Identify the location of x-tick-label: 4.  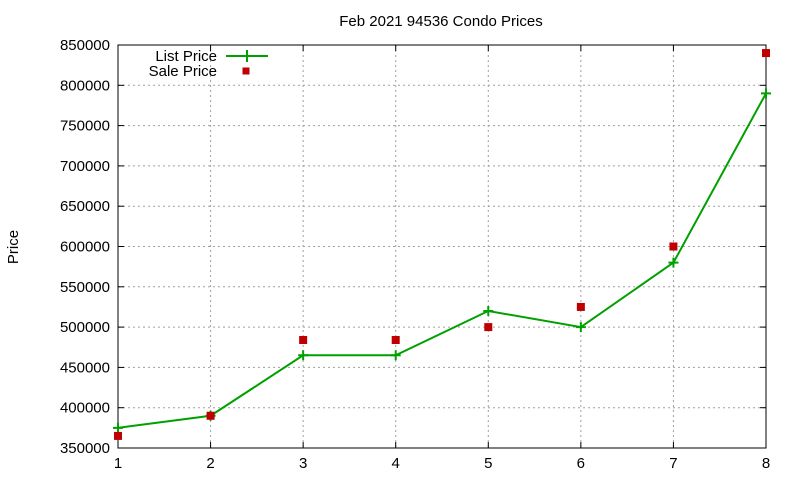
(396, 463).